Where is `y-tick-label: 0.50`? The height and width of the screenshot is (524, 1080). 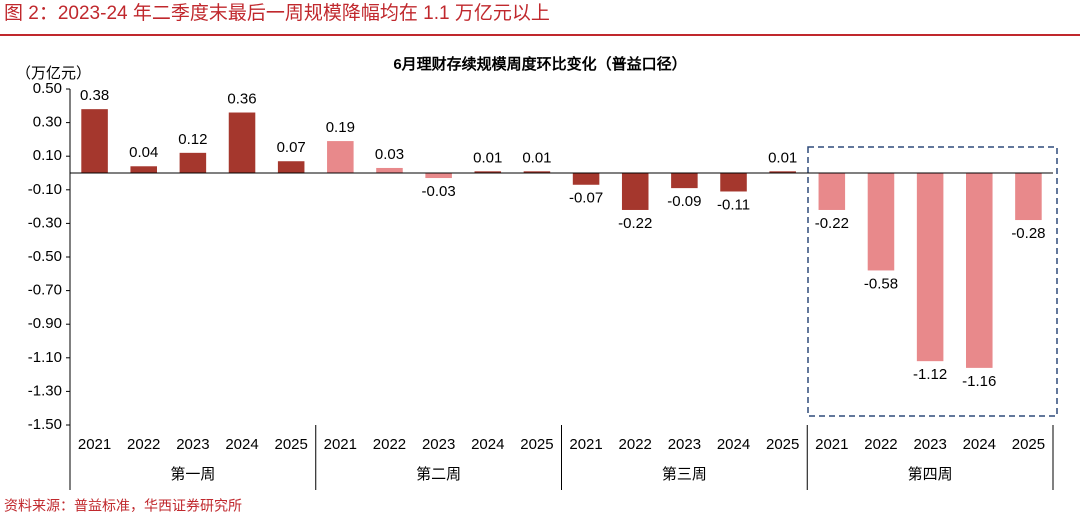 y-tick-label: 0.50 is located at coordinates (47, 88).